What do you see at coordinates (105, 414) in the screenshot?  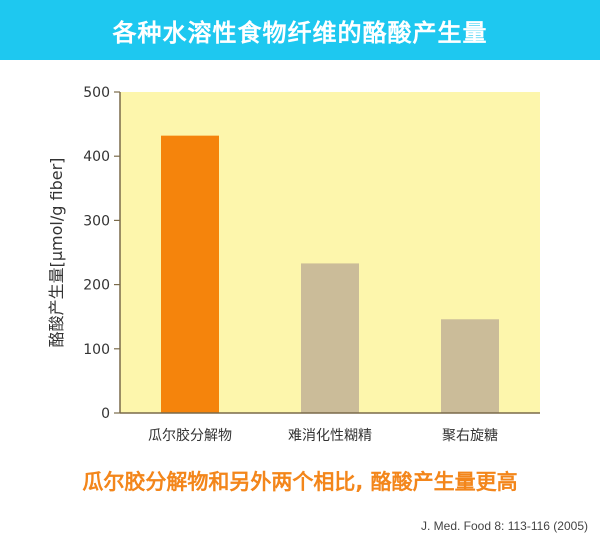 I see `y-tick-label: 0` at bounding box center [105, 414].